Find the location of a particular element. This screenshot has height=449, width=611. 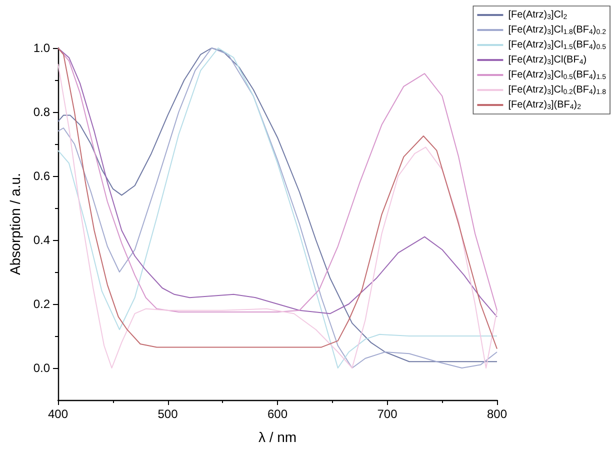

y-tick-label: 1.0 is located at coordinates (41, 48).